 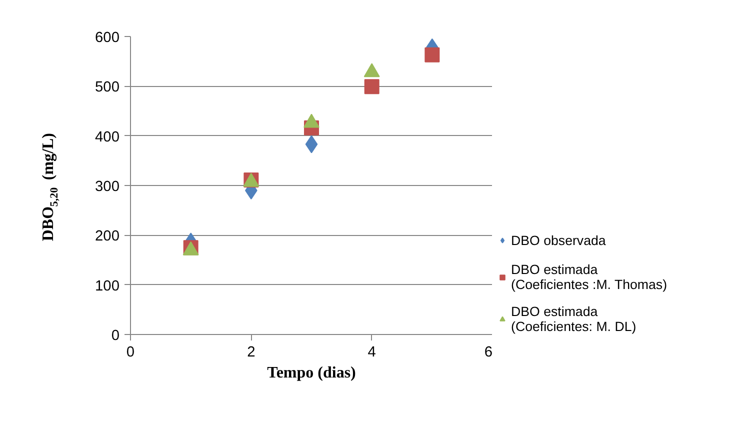 What do you see at coordinates (50, 187) in the screenshot?
I see `y-axis-title: DBO5,20 (mg/L)` at bounding box center [50, 187].